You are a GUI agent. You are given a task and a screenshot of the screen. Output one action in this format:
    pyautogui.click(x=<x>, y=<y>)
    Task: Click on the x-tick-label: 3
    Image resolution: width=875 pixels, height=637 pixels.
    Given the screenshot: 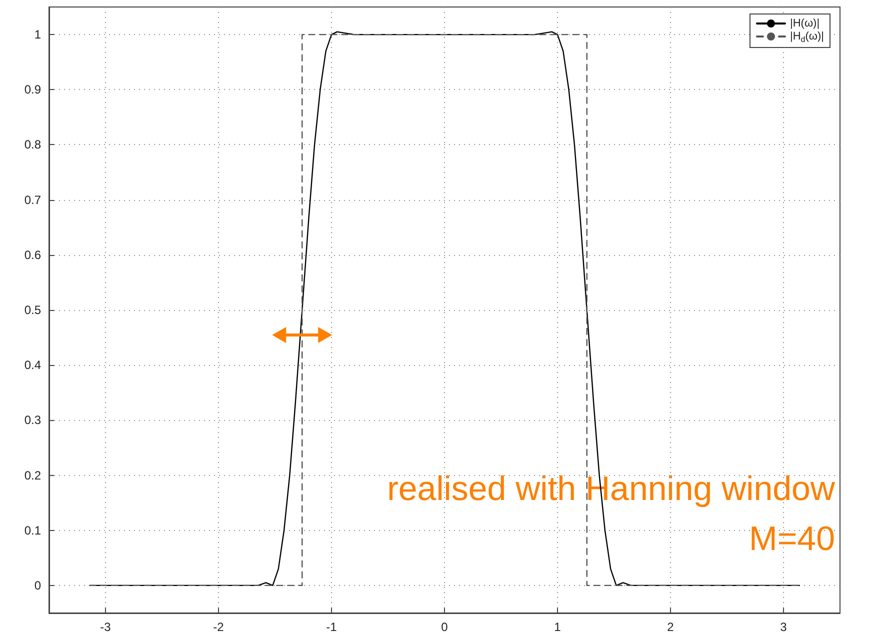 What is the action you would take?
    pyautogui.click(x=784, y=627)
    